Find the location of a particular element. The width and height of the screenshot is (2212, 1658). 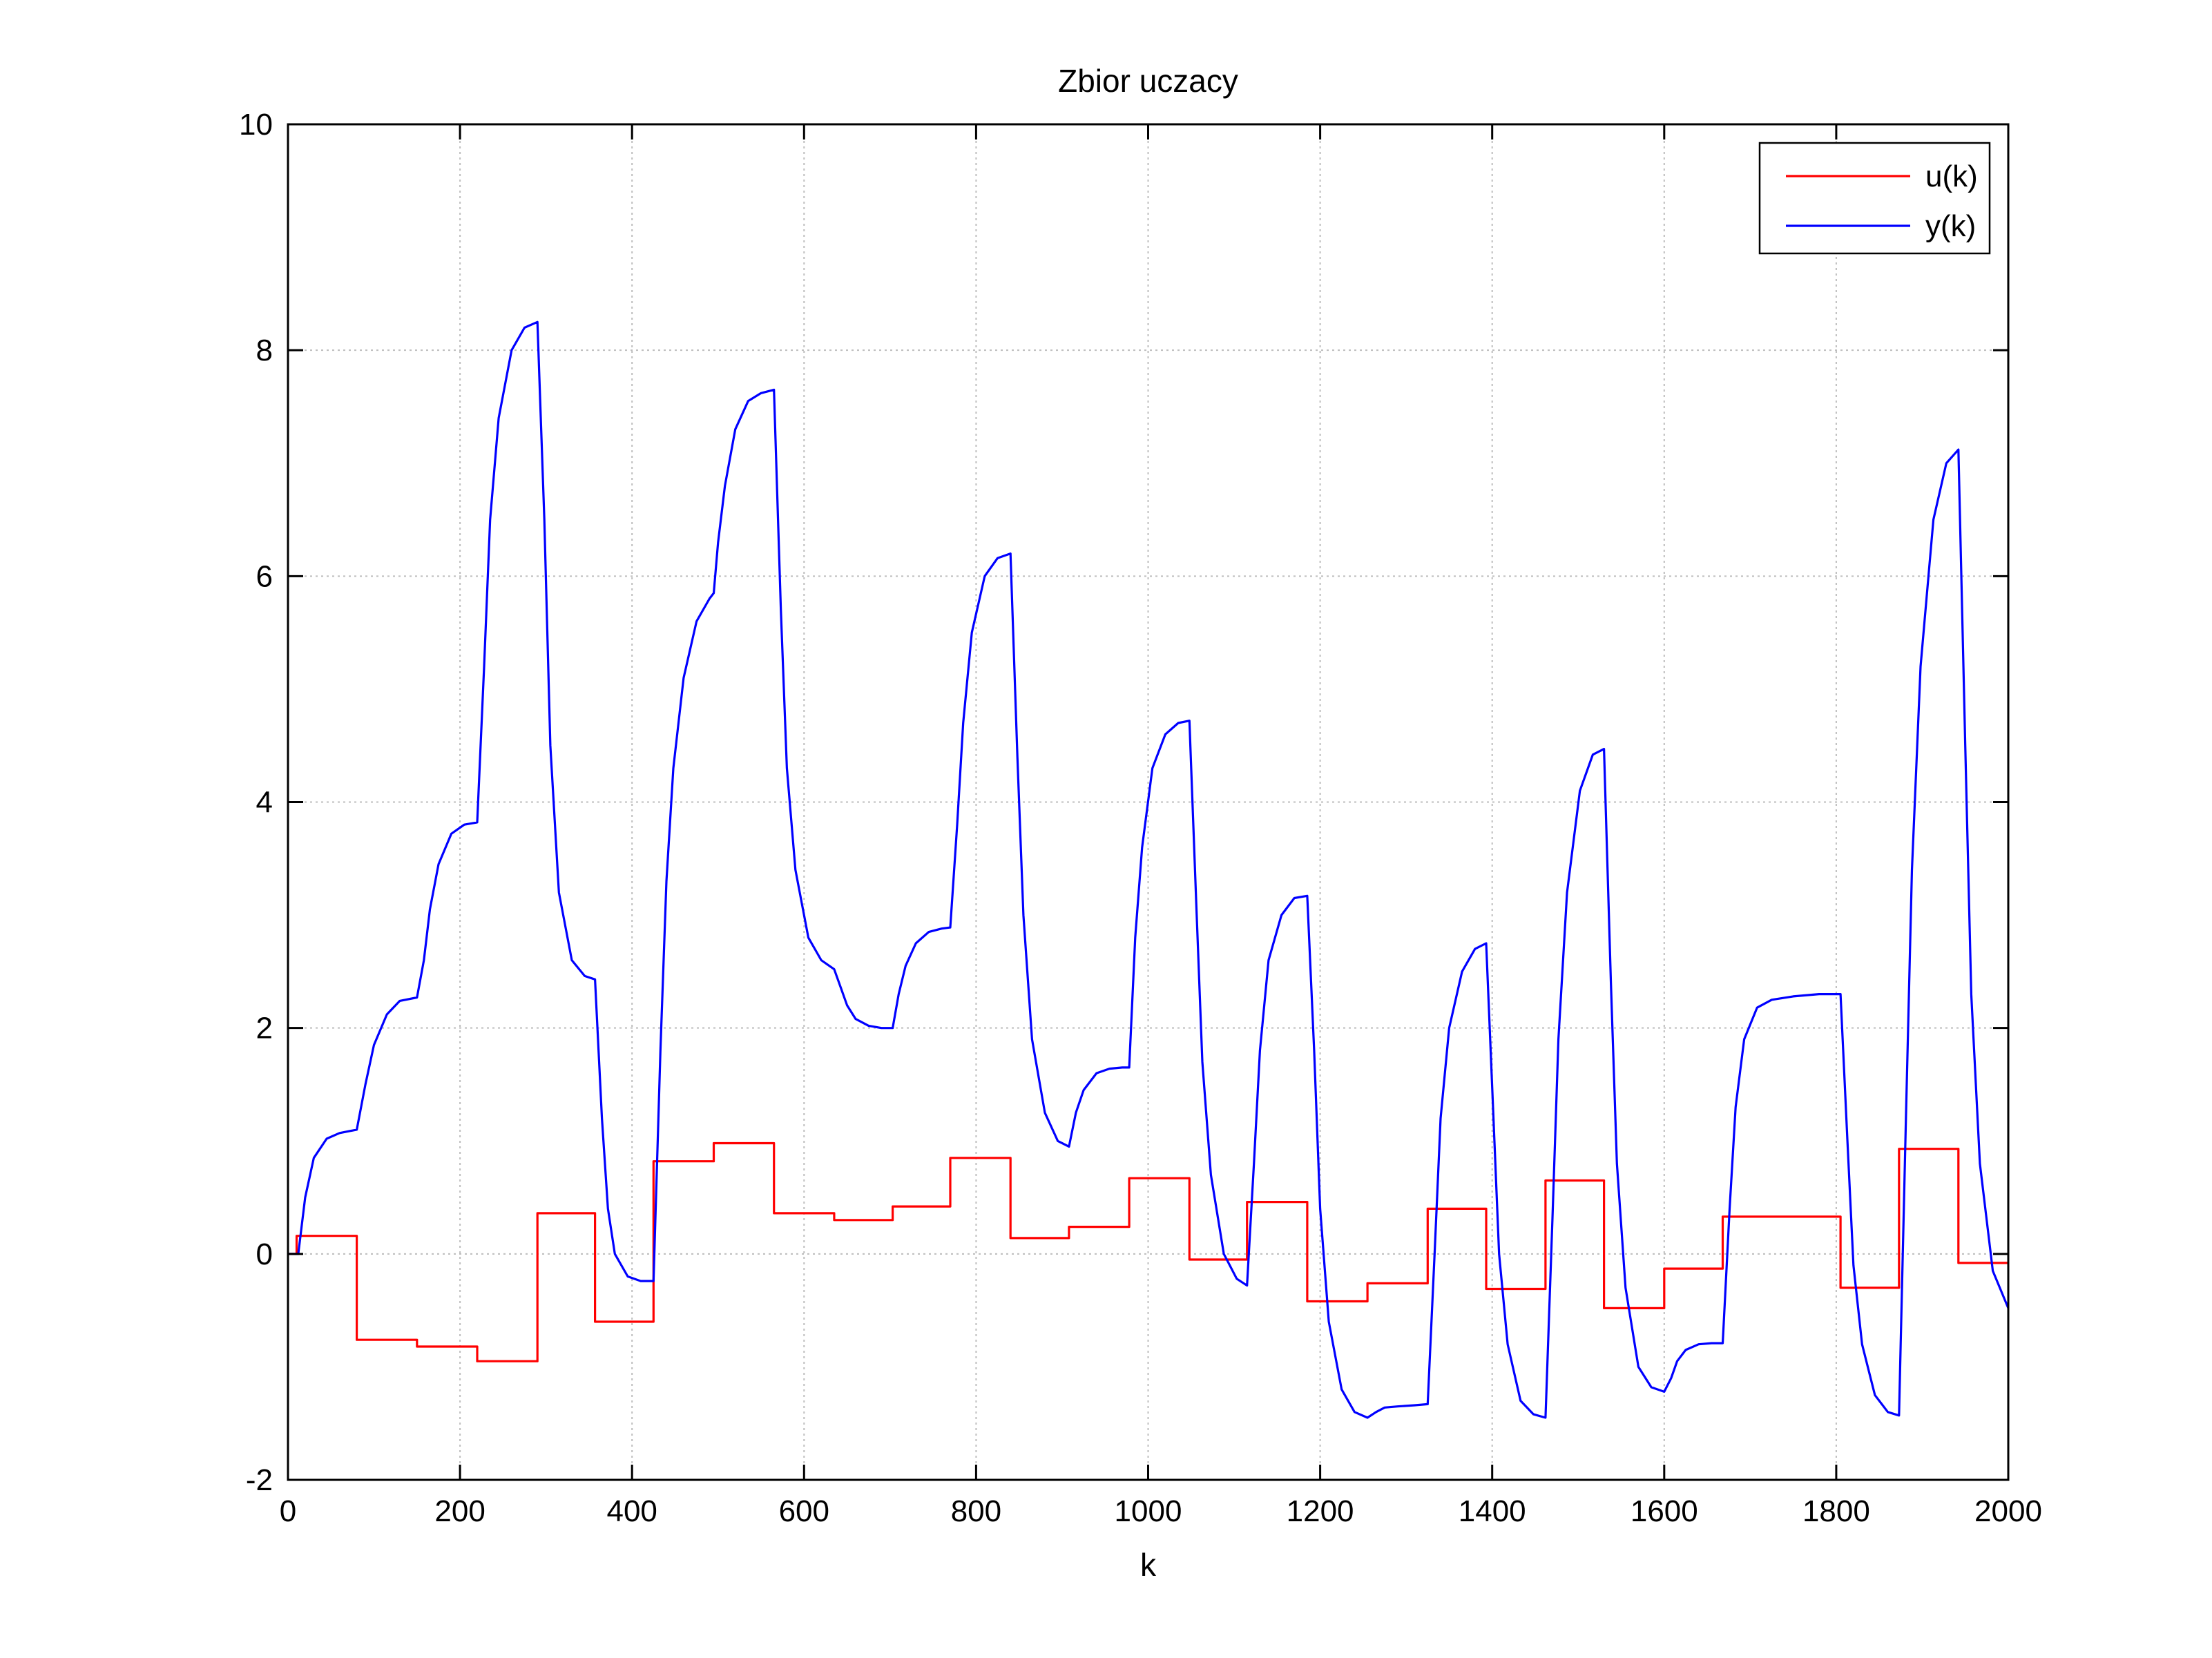

y-tick-label: 6 is located at coordinates (264, 576).